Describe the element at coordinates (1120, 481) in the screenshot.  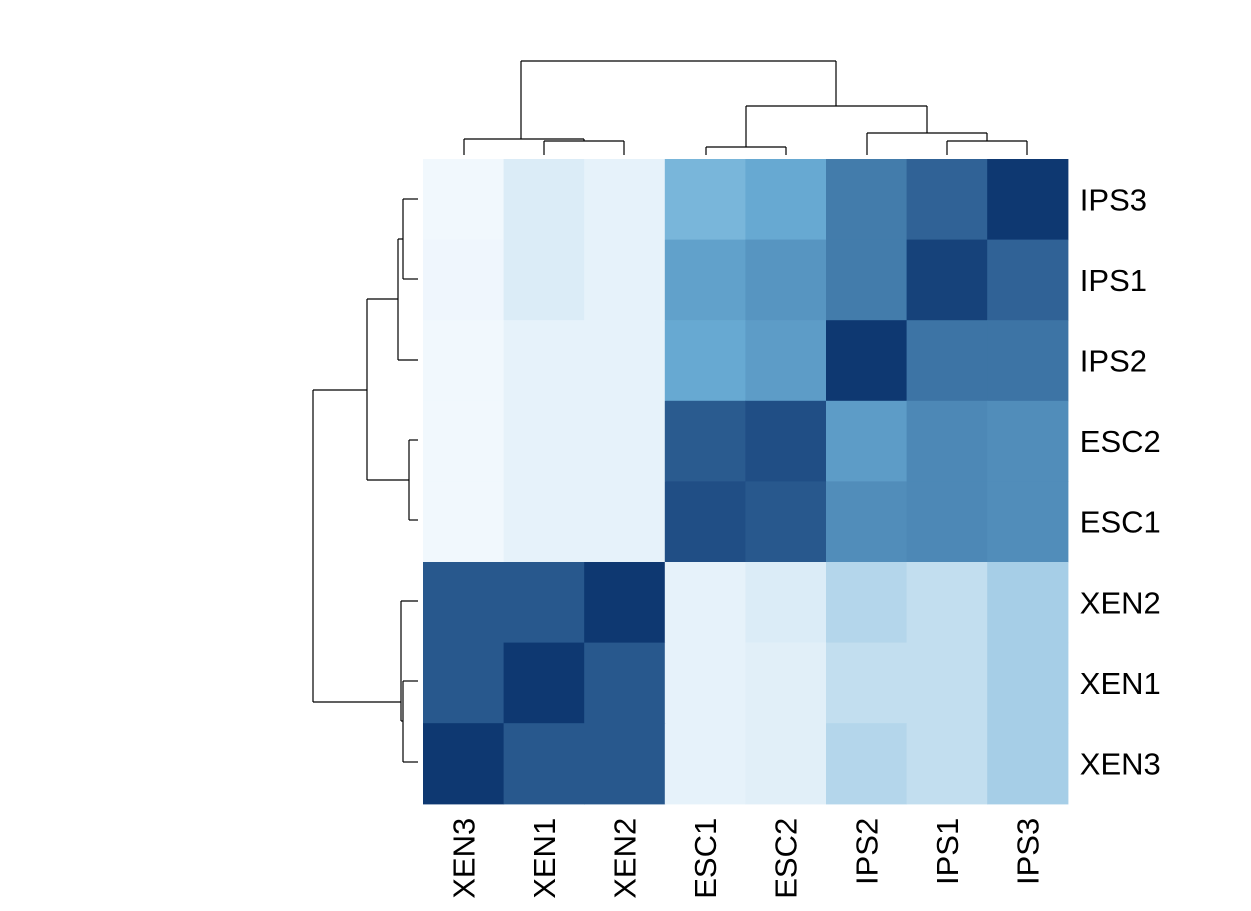
I see `row-labels: IPS3 IPS1 IPS2 ESC2 ESC1 XEN2 XEN1 XEN3` at that location.